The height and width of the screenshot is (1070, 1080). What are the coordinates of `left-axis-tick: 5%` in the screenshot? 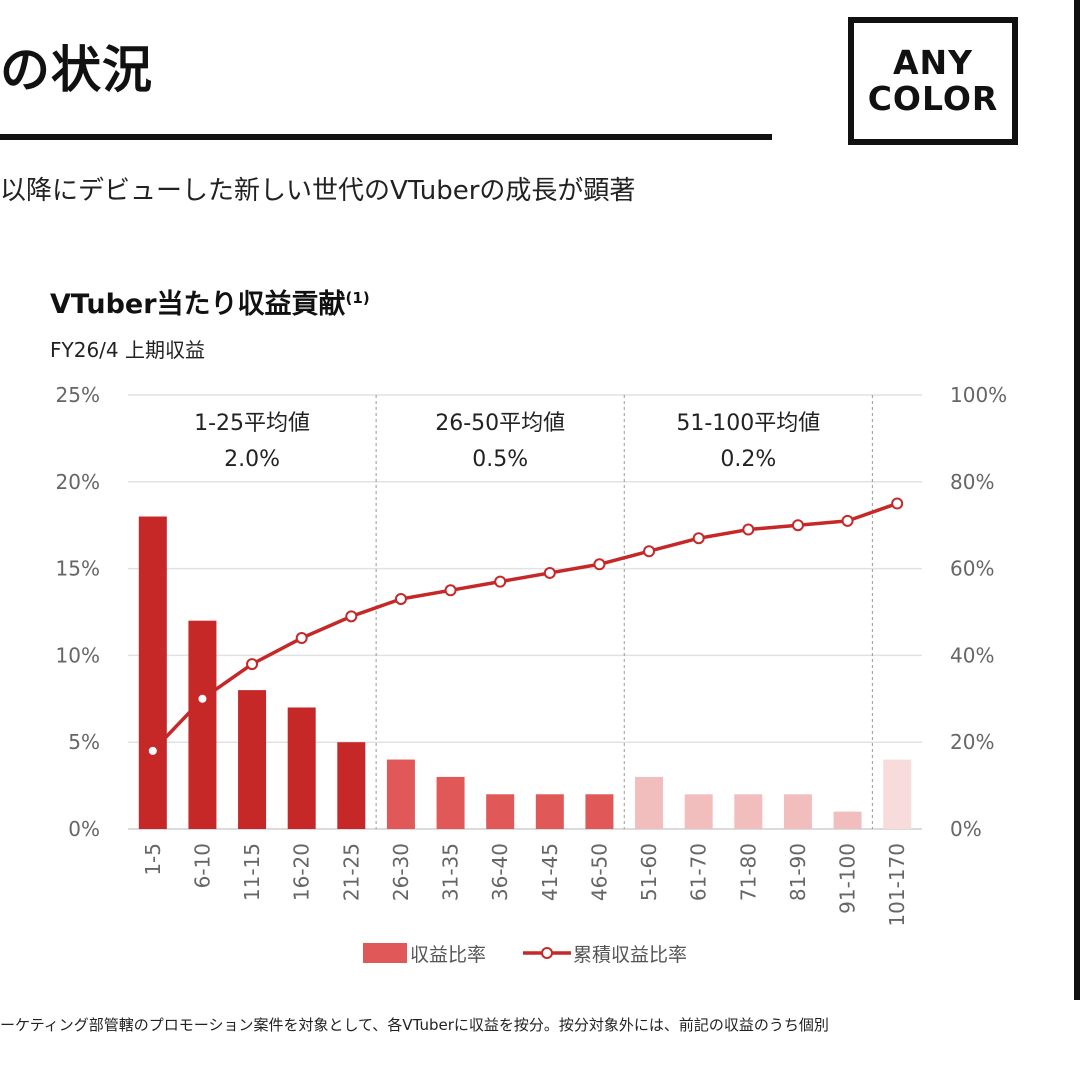 It's located at (84, 742).